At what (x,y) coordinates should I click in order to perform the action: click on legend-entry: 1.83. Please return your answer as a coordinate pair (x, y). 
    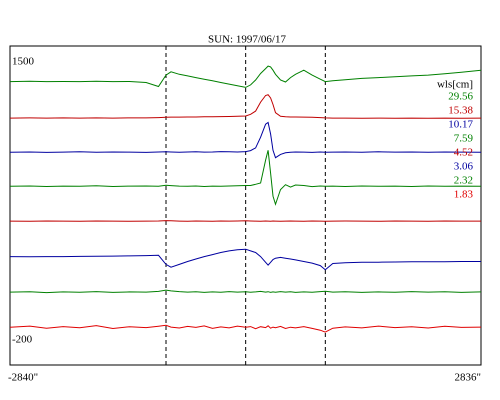
    Looking at the image, I should click on (464, 195).